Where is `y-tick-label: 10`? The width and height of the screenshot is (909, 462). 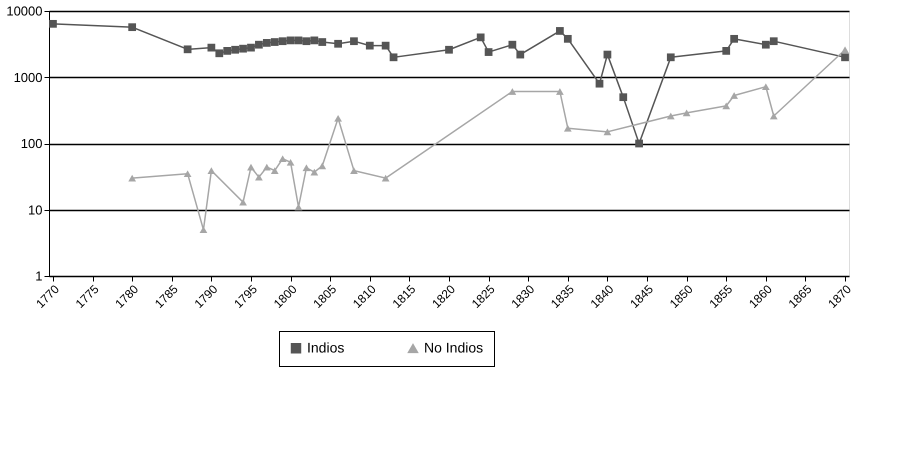 y-tick-label: 10 is located at coordinates (35, 210).